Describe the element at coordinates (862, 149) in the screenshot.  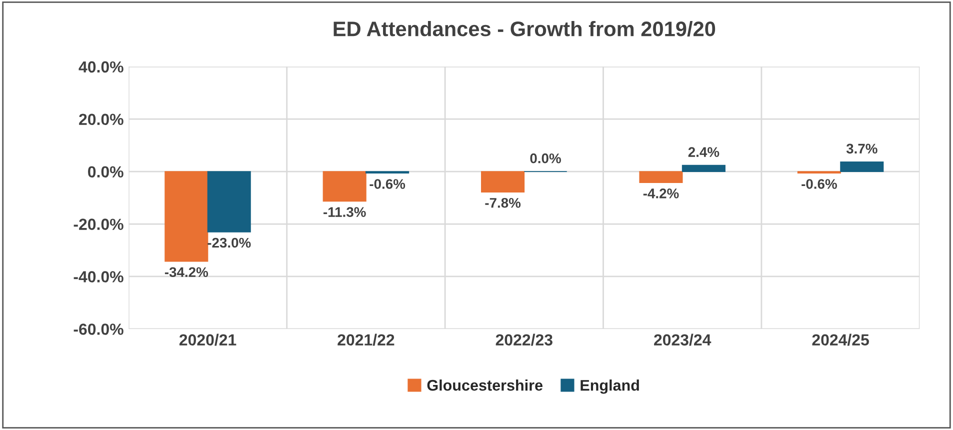
I see `data-label: 3.7%` at that location.